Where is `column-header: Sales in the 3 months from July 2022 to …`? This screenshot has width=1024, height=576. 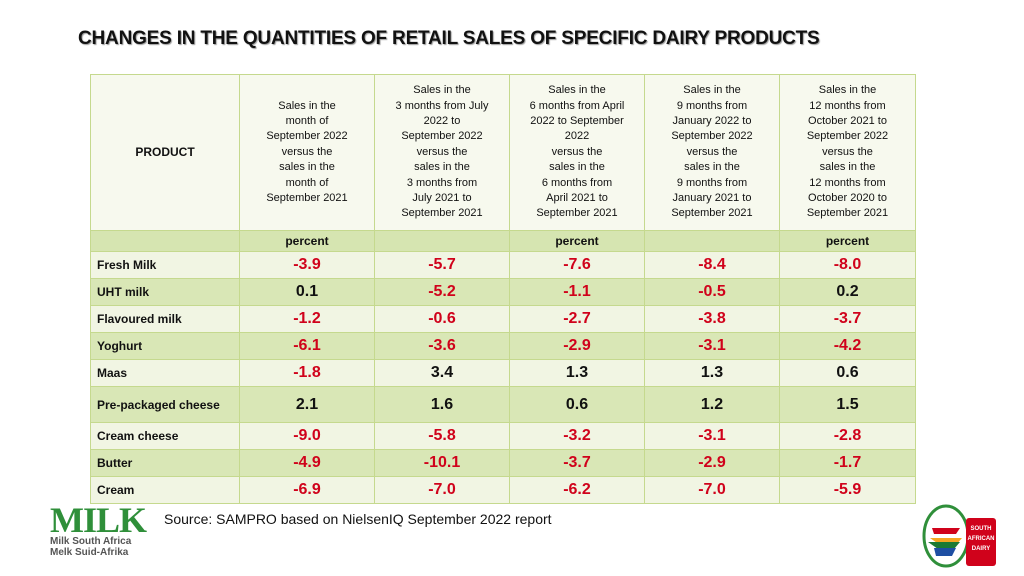 column-header: Sales in the 3 months from July 2022 to … is located at coordinates (442, 152).